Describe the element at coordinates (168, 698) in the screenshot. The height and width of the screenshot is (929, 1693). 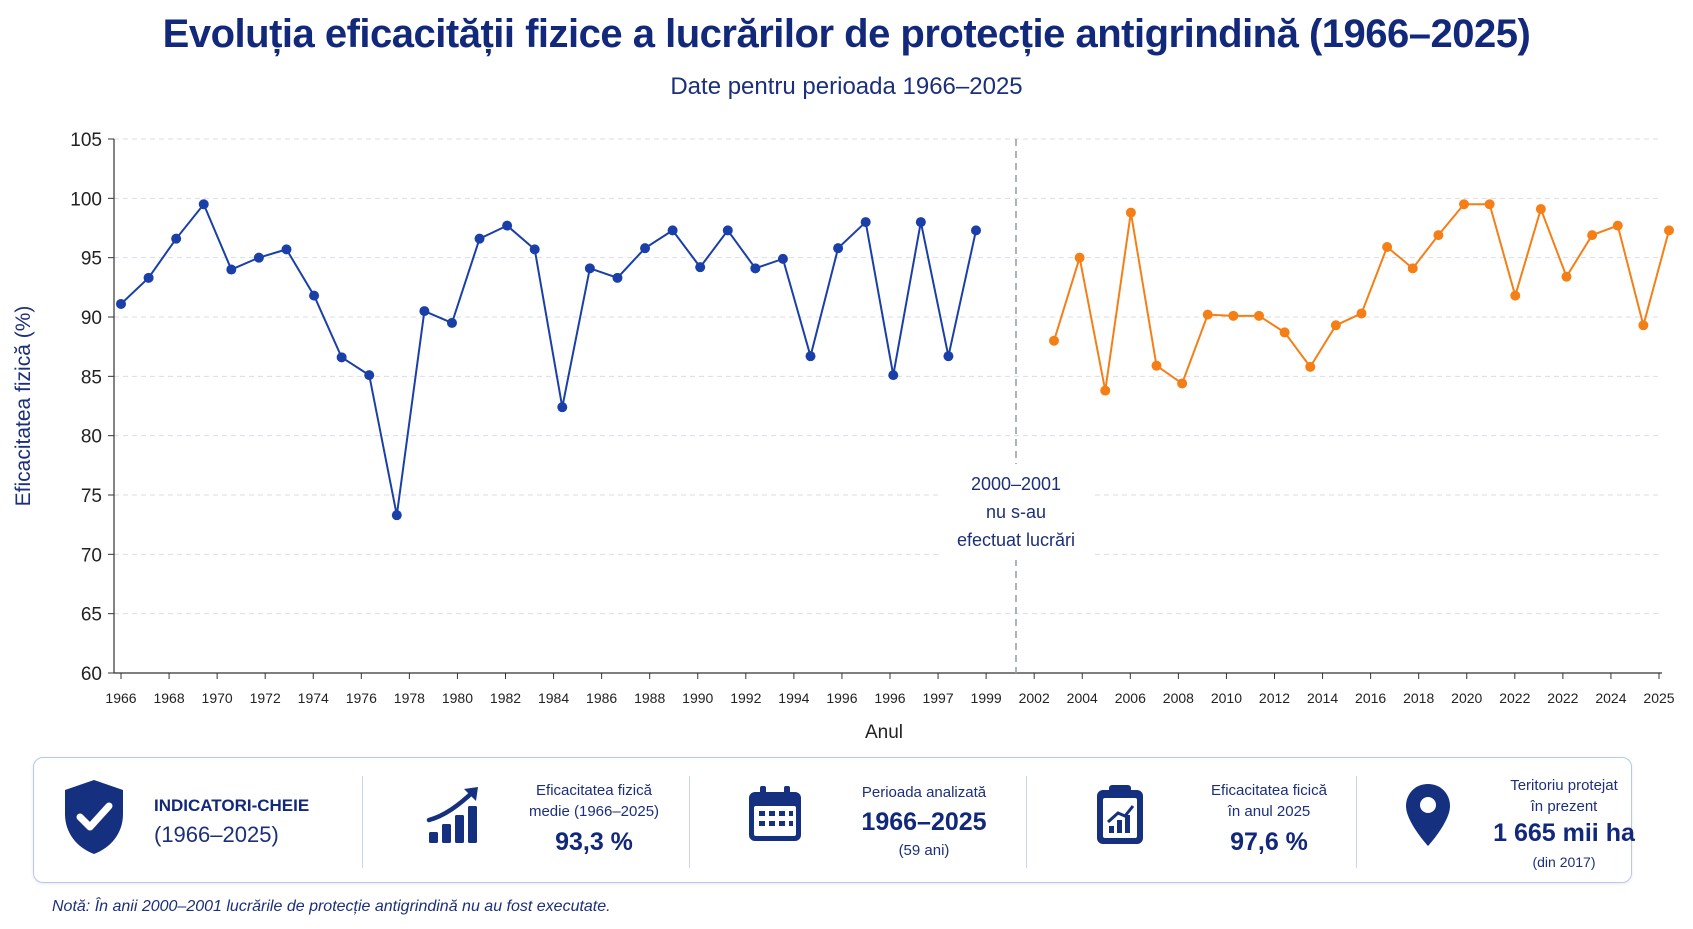
I see `x-tick-label: 1968` at that location.